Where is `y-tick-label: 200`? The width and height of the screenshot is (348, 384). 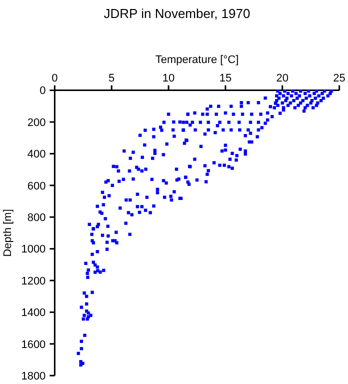
y-tick-label: 200 is located at coordinates (36, 122).